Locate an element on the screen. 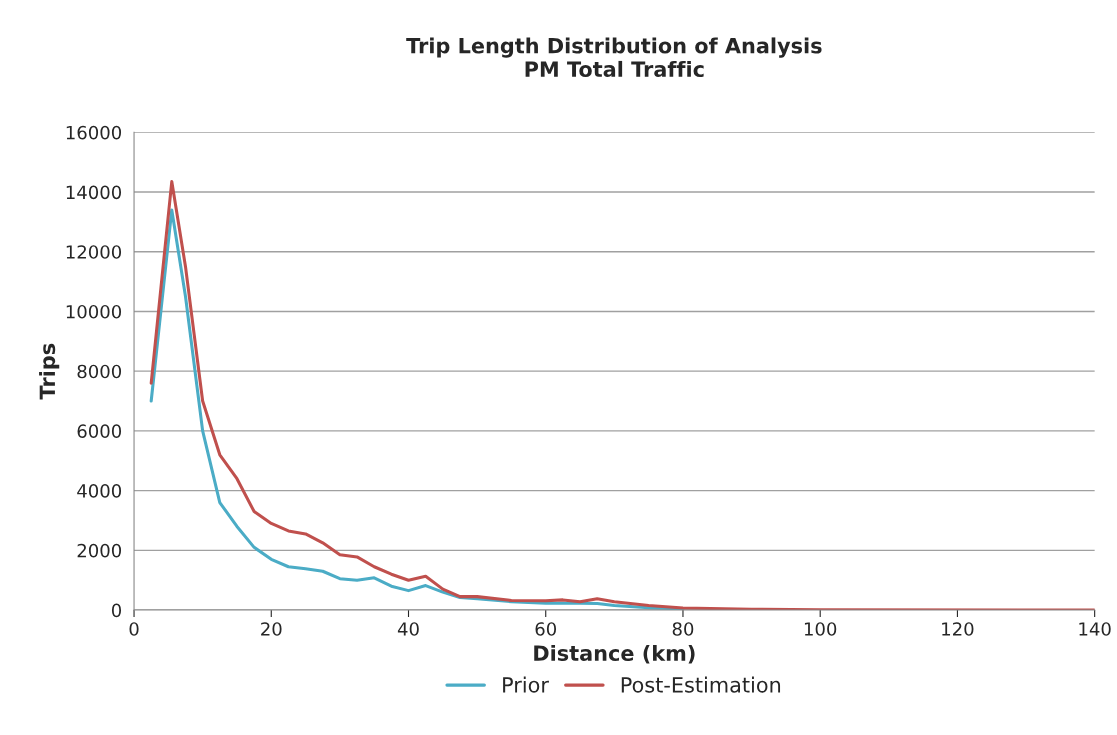 This screenshot has width=1117, height=735. legend-label: Post-Estimation is located at coordinates (701, 684).